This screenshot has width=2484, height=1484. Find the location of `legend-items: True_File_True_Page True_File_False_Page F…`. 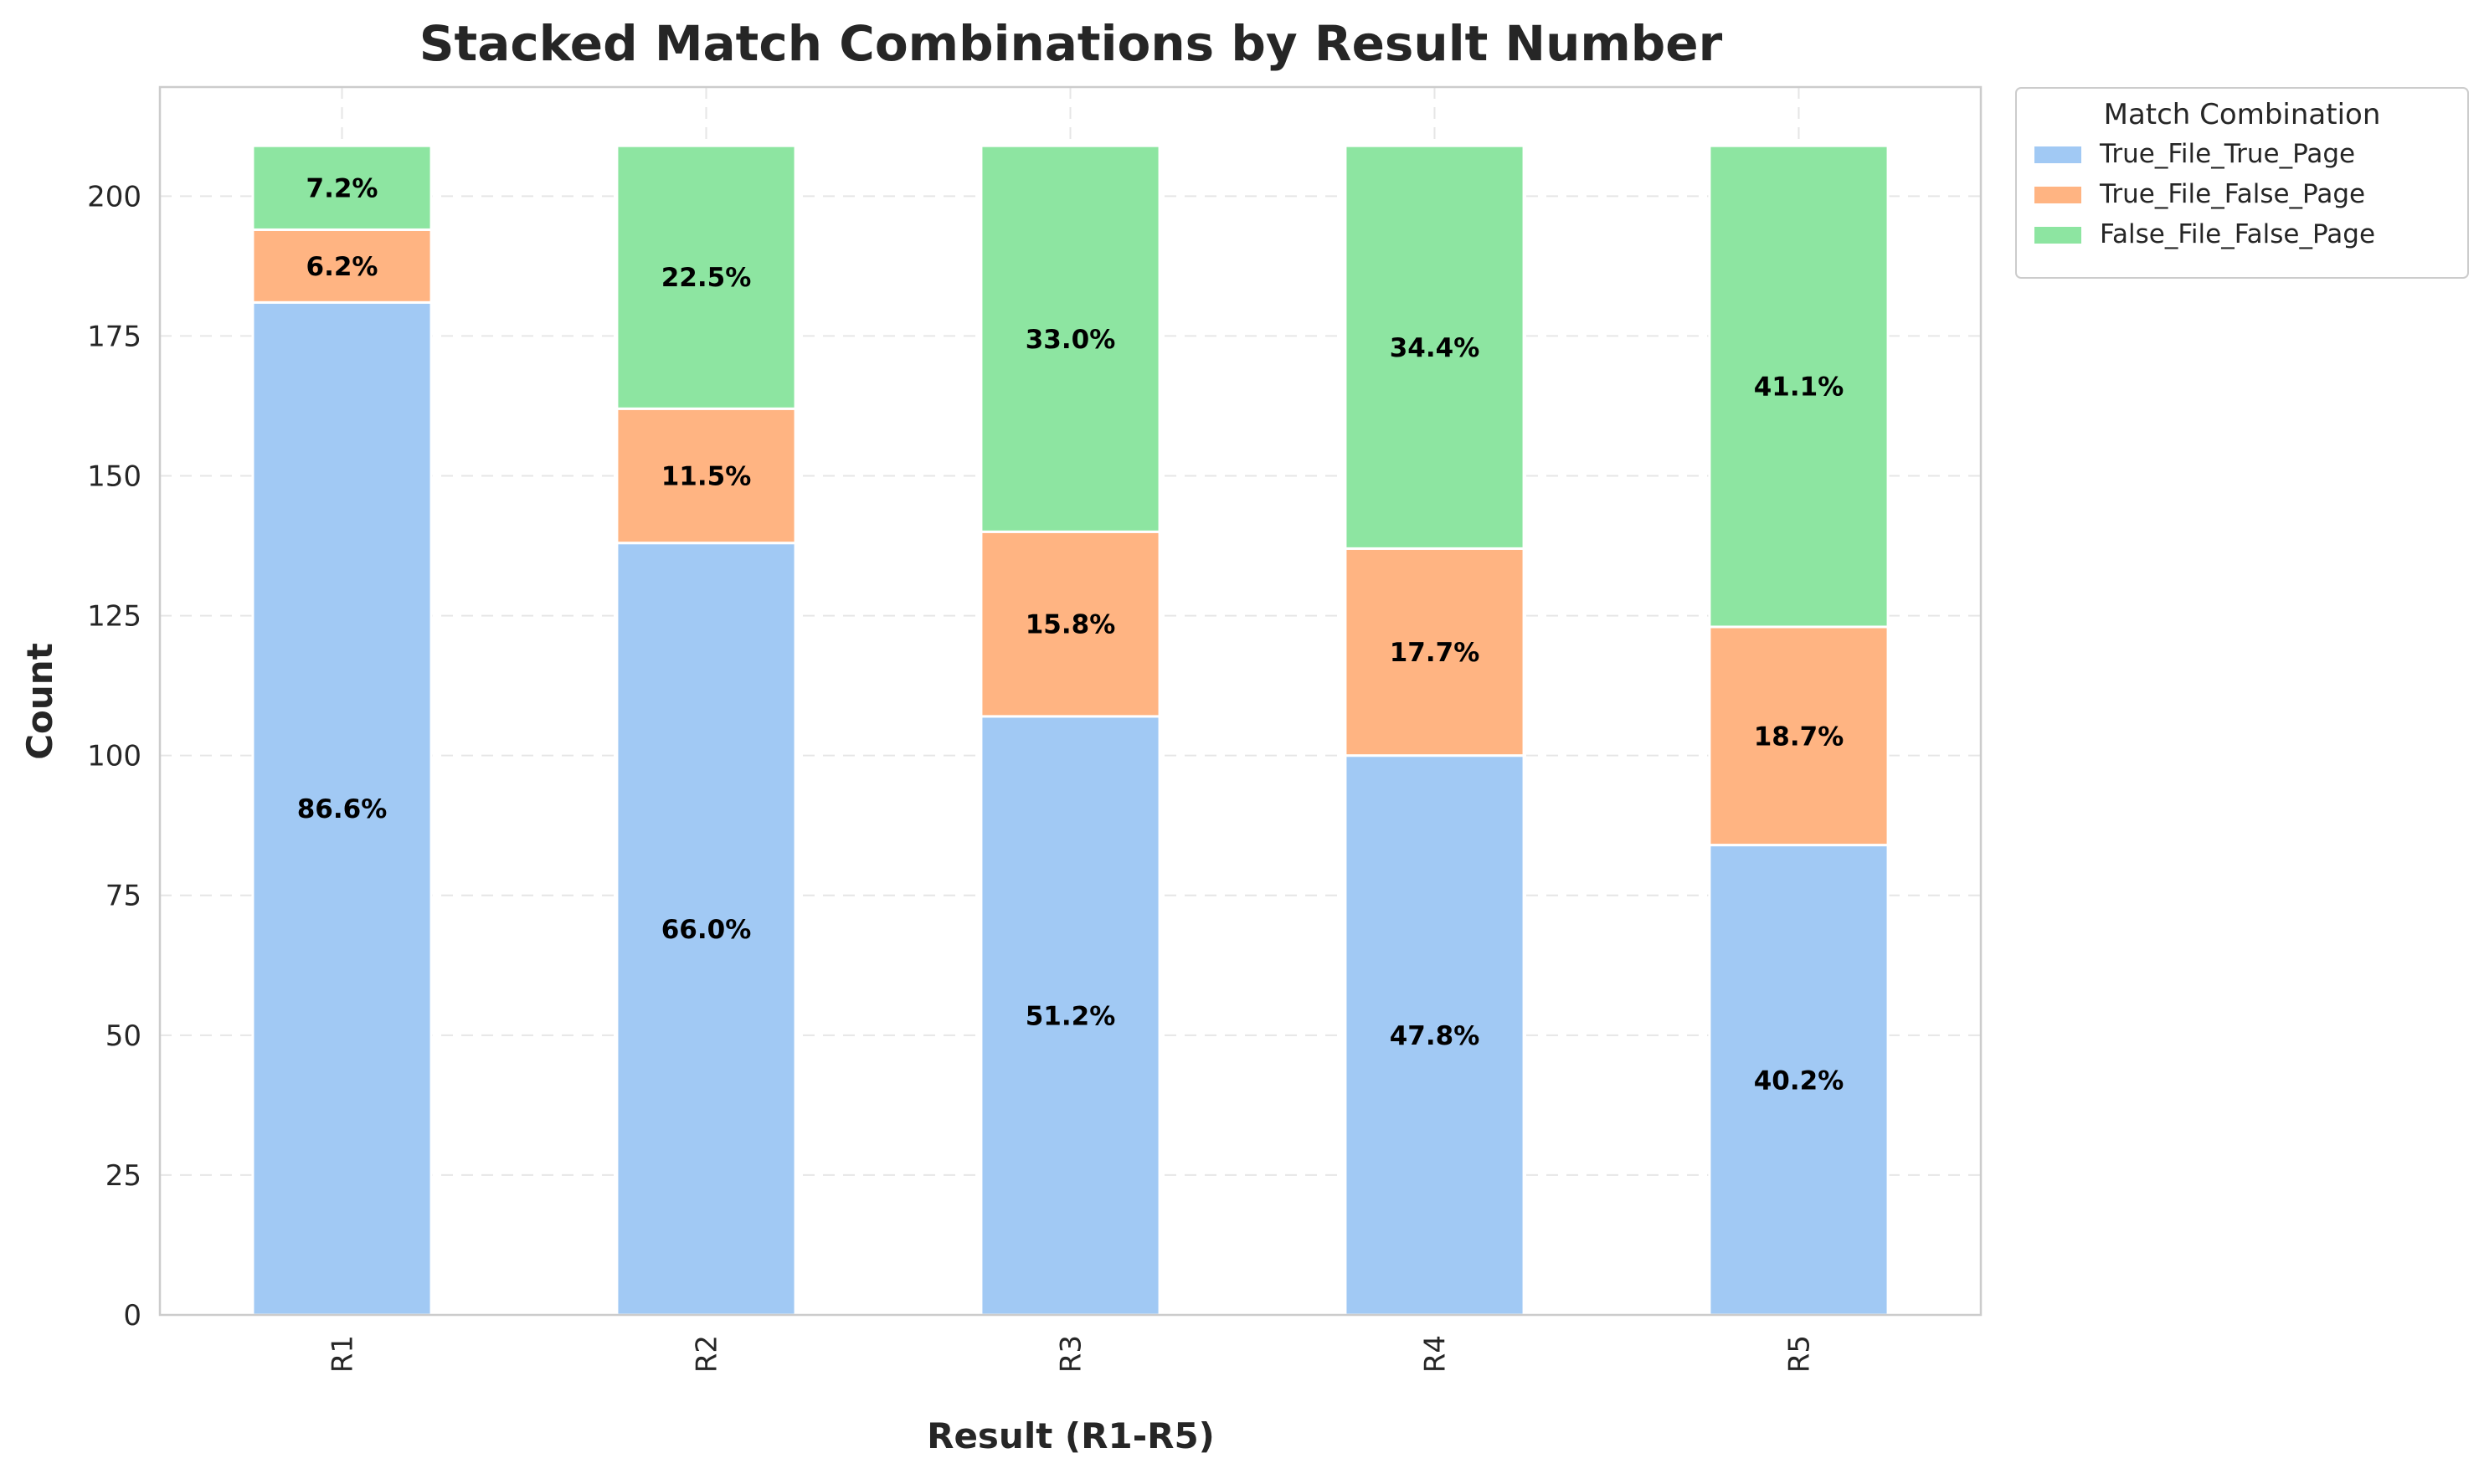

legend-items: True_File_True_Page True_File_False_Page F… is located at coordinates (2204, 194).